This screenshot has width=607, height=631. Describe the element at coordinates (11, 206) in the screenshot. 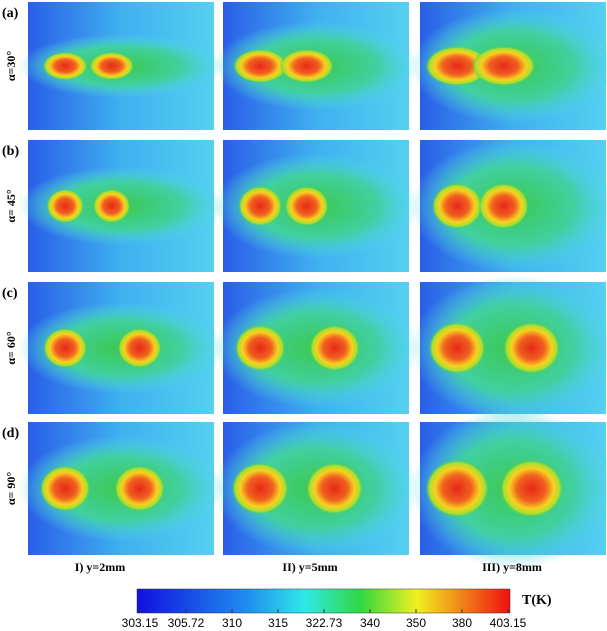

I see `row-angle: α= 45°` at that location.